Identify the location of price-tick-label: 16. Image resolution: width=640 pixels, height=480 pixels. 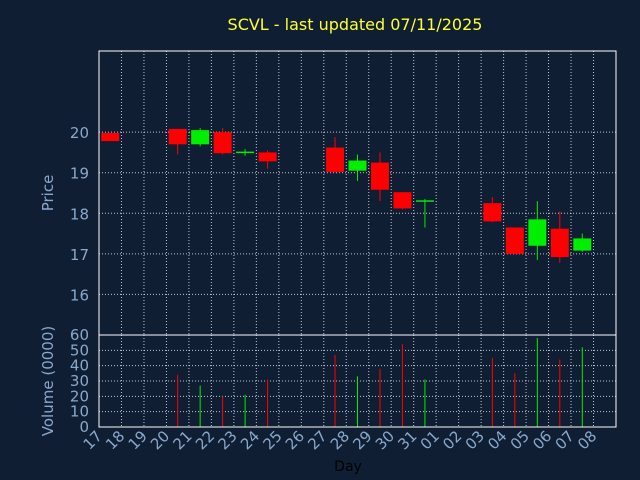
(79, 295).